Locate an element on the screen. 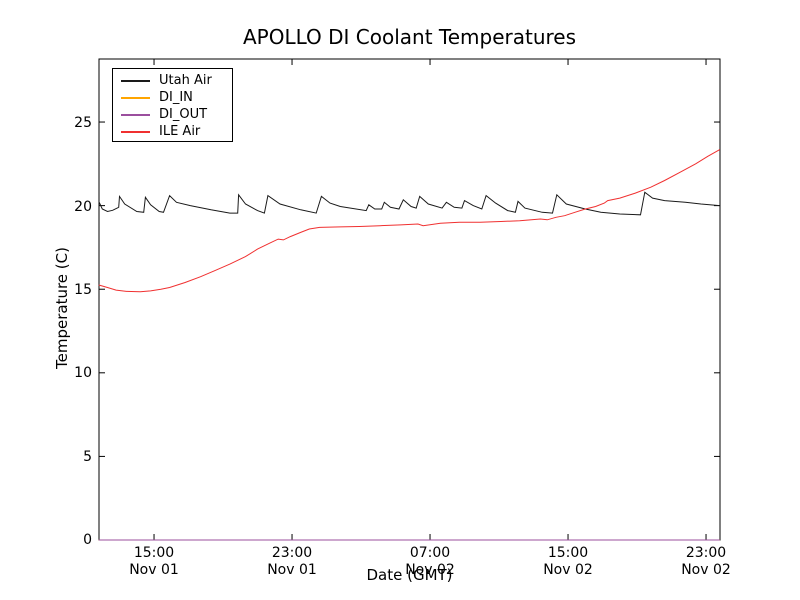 The height and width of the screenshot is (600, 800). legend-label: DI_IN is located at coordinates (176, 97).